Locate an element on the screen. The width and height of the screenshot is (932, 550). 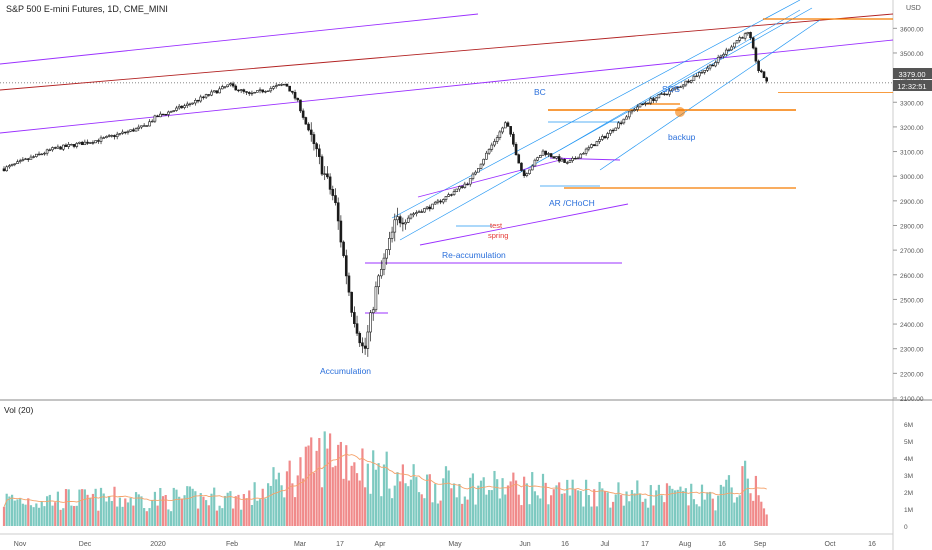
price-tick-label: 2900.00 is located at coordinates (912, 202).